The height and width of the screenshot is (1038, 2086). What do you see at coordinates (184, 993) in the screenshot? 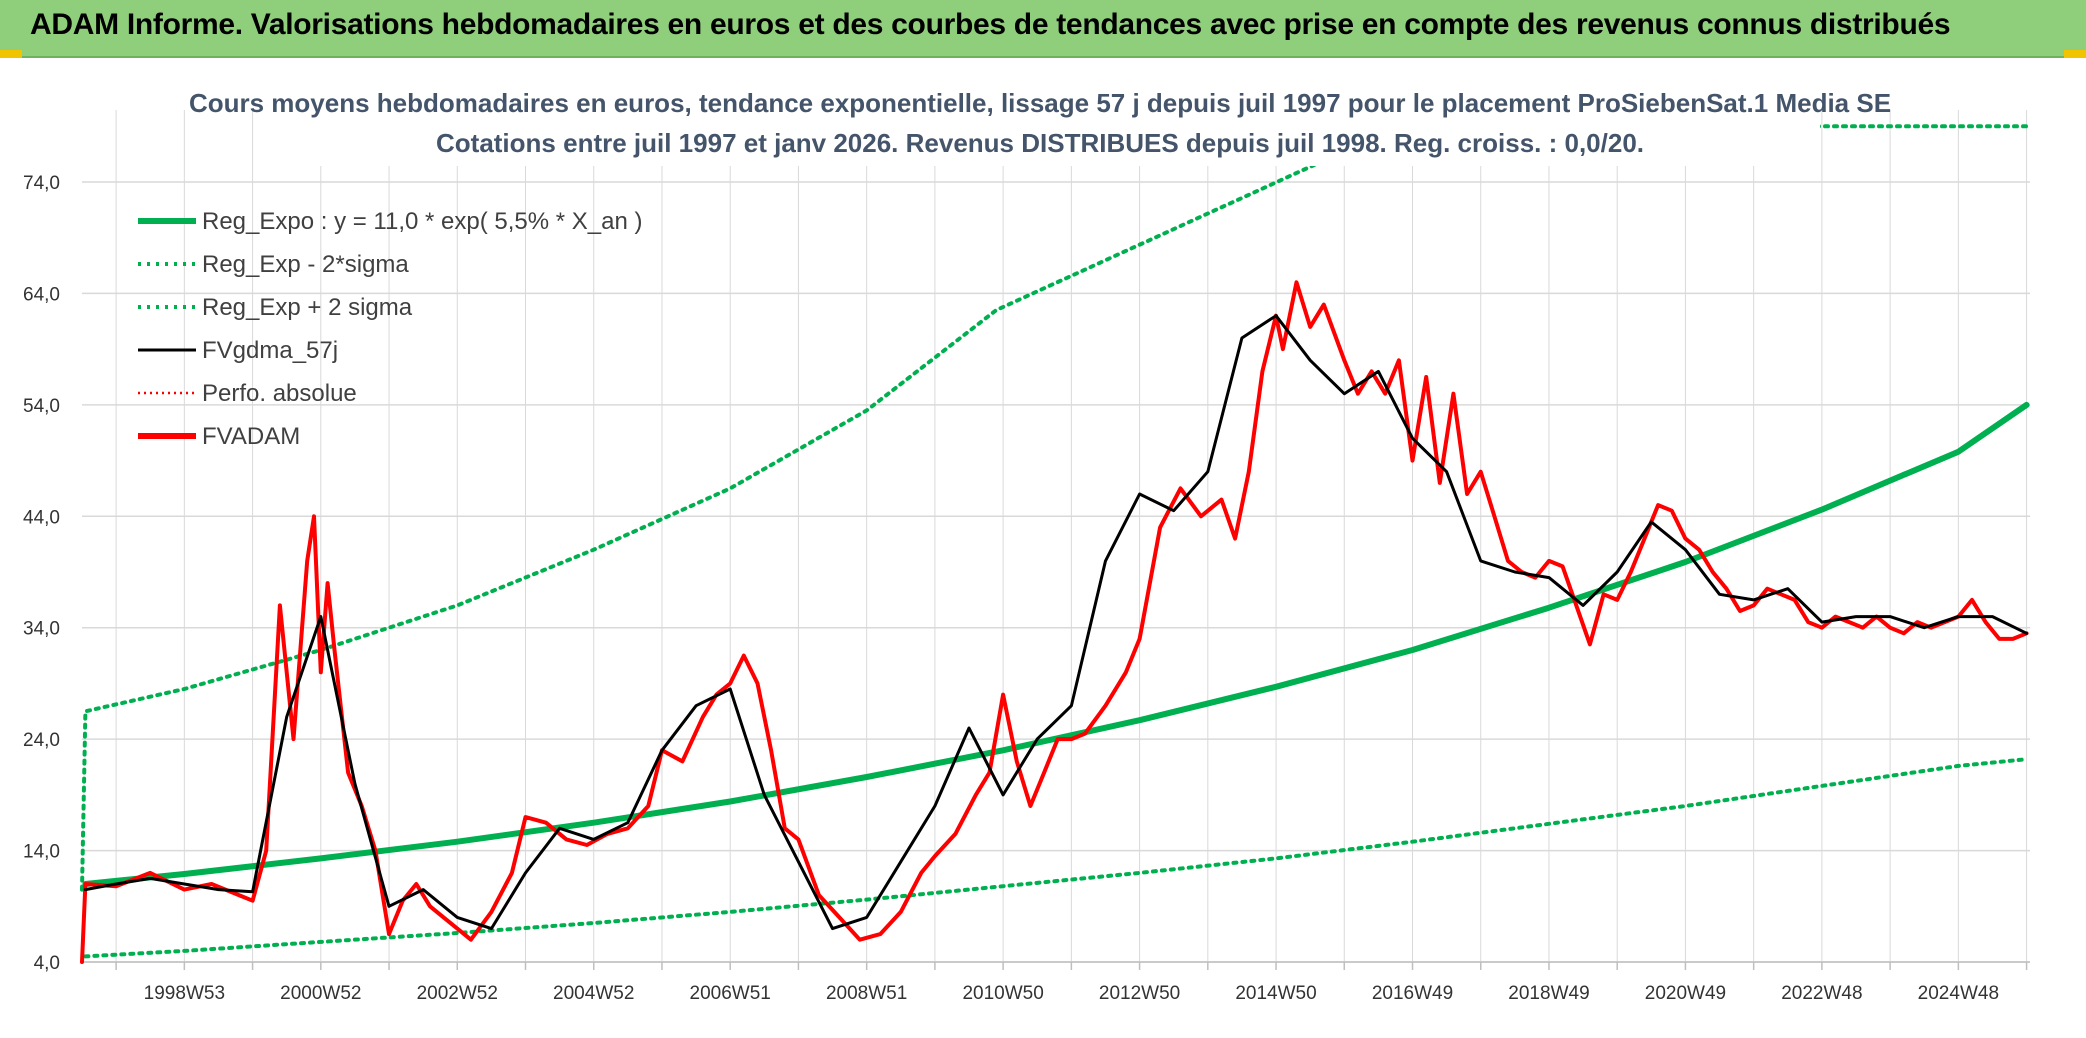
I see `x-tick-label: 1998W53` at bounding box center [184, 993].